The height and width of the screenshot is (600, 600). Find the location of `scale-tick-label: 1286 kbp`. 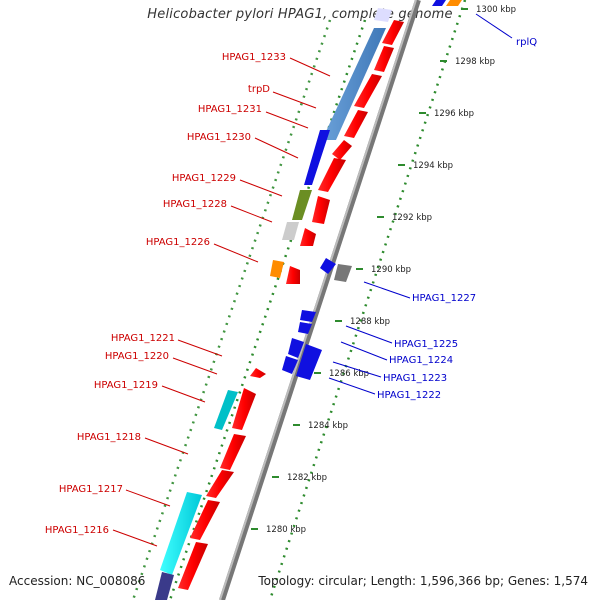

scale-tick-label: 1286 kbp is located at coordinates (349, 374).